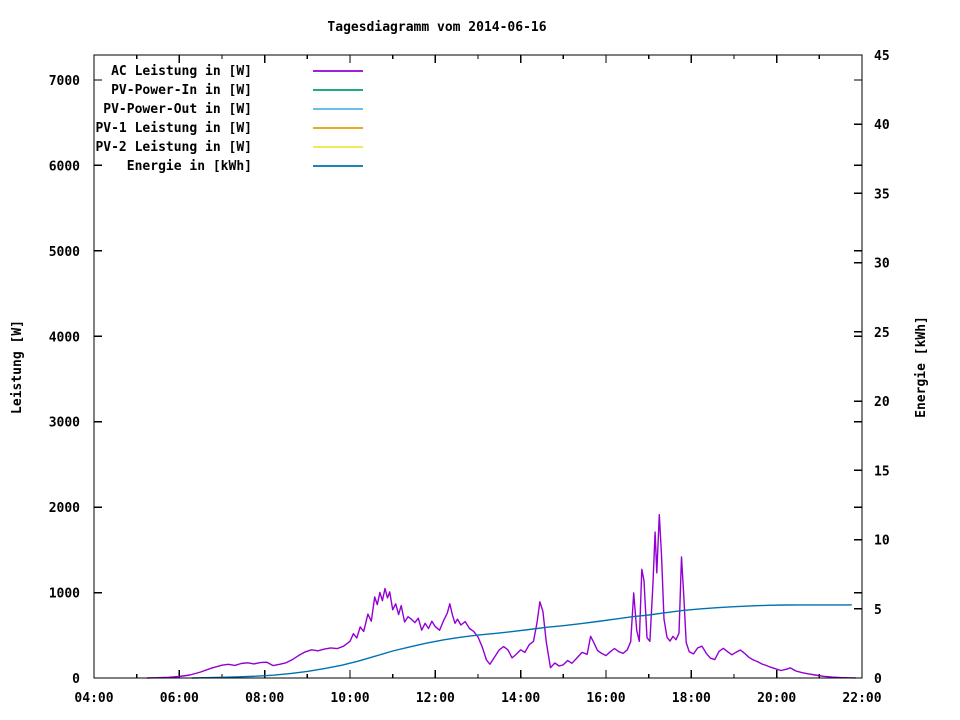  What do you see at coordinates (64, 594) in the screenshot?
I see `y-left-tick-label: 1000` at bounding box center [64, 594].